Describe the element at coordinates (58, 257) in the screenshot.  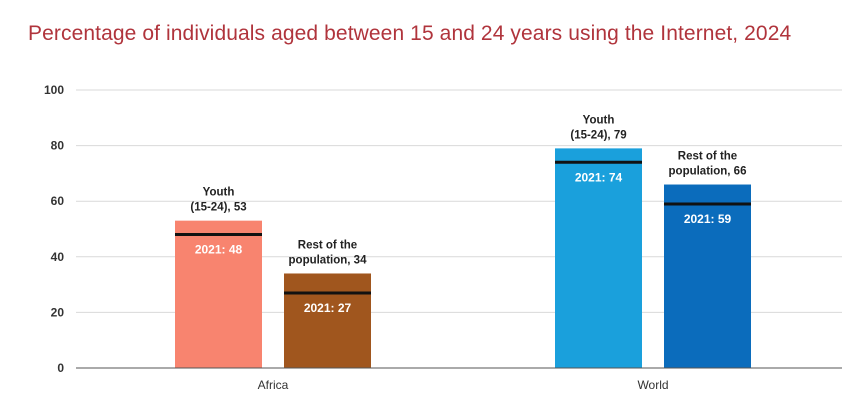
I see `y-tick-label: 40` at that location.